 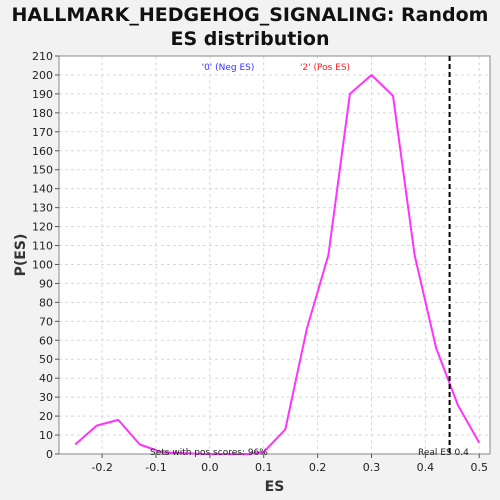 I want to click on chart-title-line1: HALLMARK_HEDGEHOG_SIGNALING: Random, so click(x=250, y=15).